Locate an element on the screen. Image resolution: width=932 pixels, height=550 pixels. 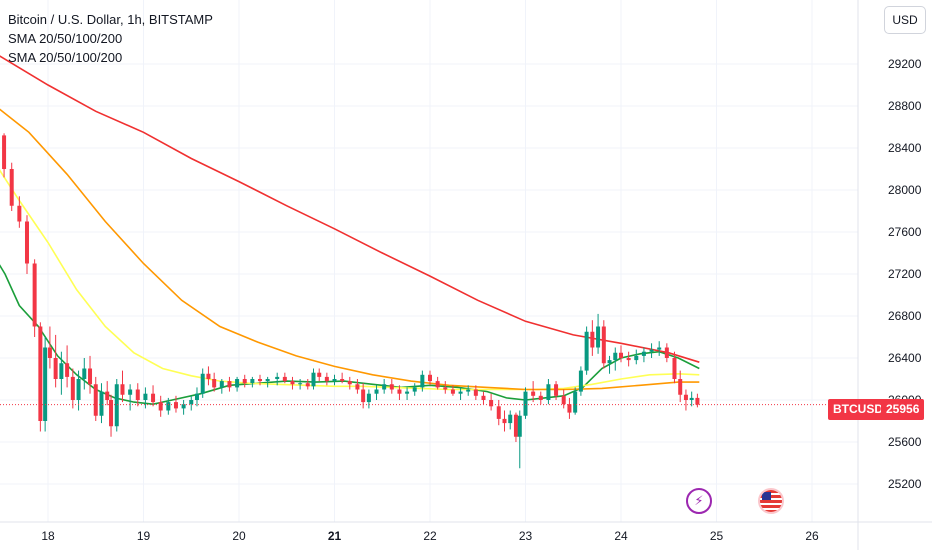
y-tick-label: 28800 is located at coordinates (905, 106).